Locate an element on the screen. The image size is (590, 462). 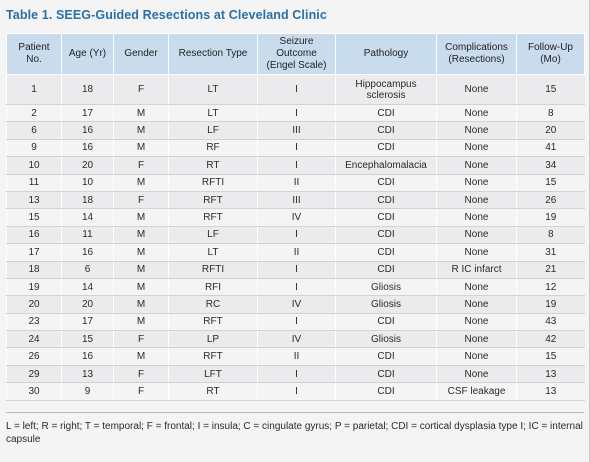
header-resection-type: Resection Type is located at coordinates (213, 54).